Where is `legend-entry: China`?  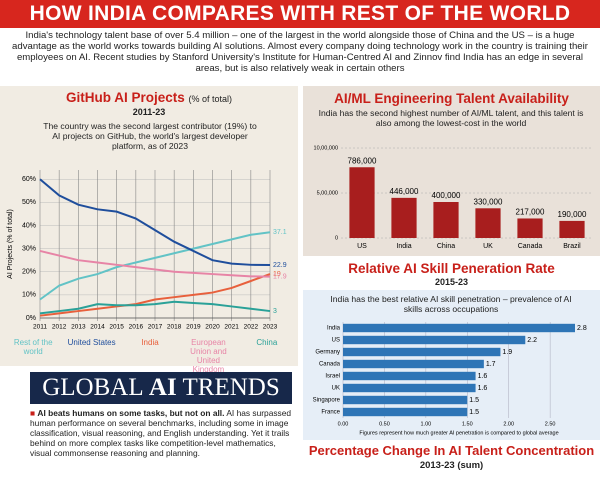 legend-entry: China is located at coordinates (267, 342).